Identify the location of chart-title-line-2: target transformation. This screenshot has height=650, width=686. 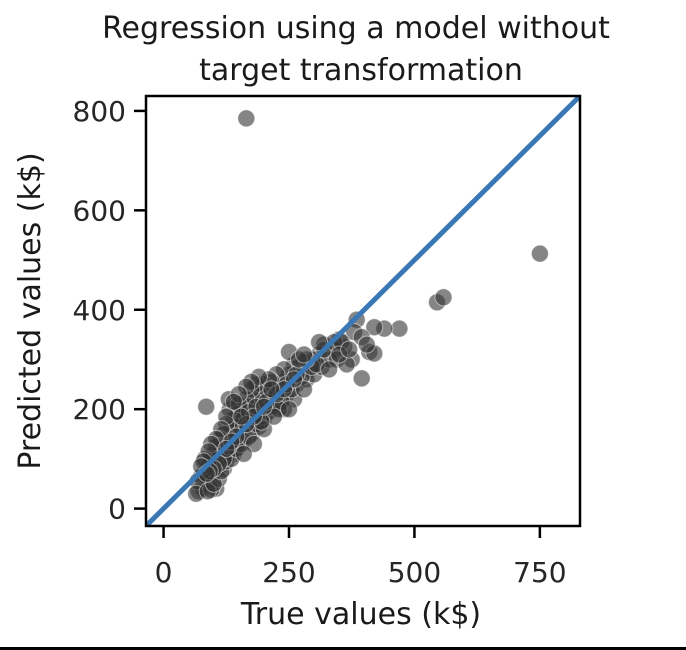
(361, 70).